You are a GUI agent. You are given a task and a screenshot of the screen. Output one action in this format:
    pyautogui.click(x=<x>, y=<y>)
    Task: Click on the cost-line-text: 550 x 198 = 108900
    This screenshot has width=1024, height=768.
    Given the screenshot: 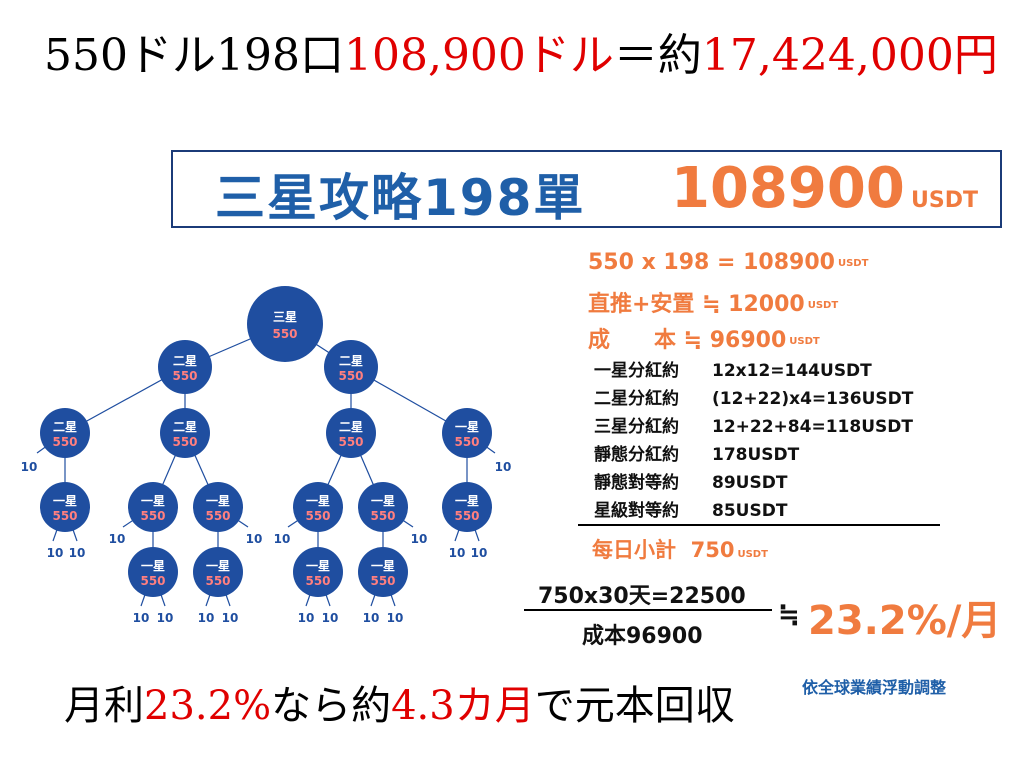 What is the action you would take?
    pyautogui.click(x=711, y=262)
    